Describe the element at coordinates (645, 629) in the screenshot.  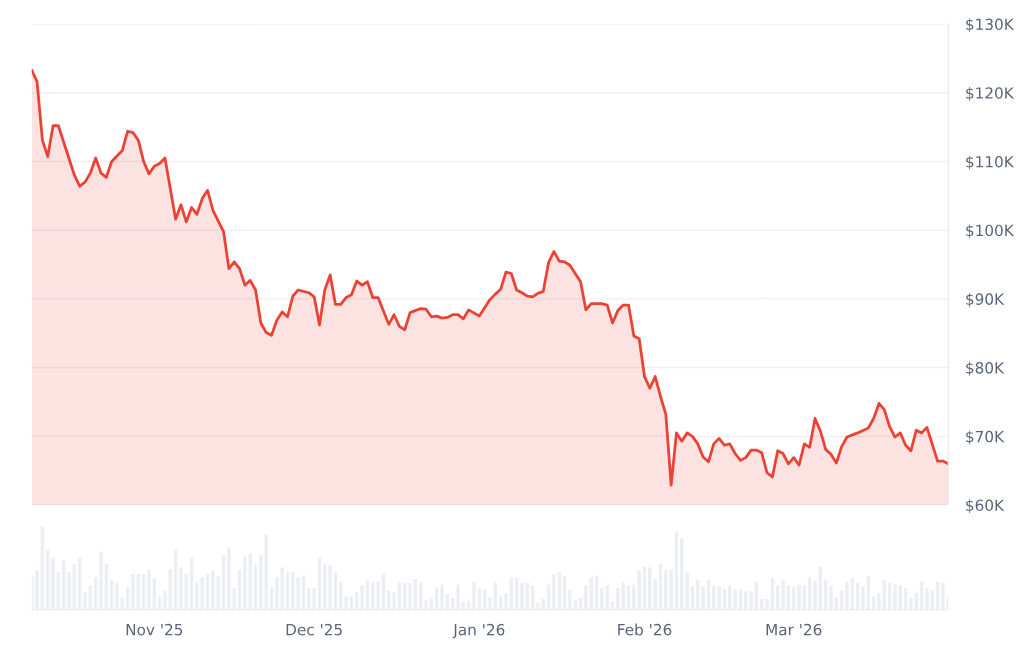
I see `x-tick-label: Feb '26` at that location.